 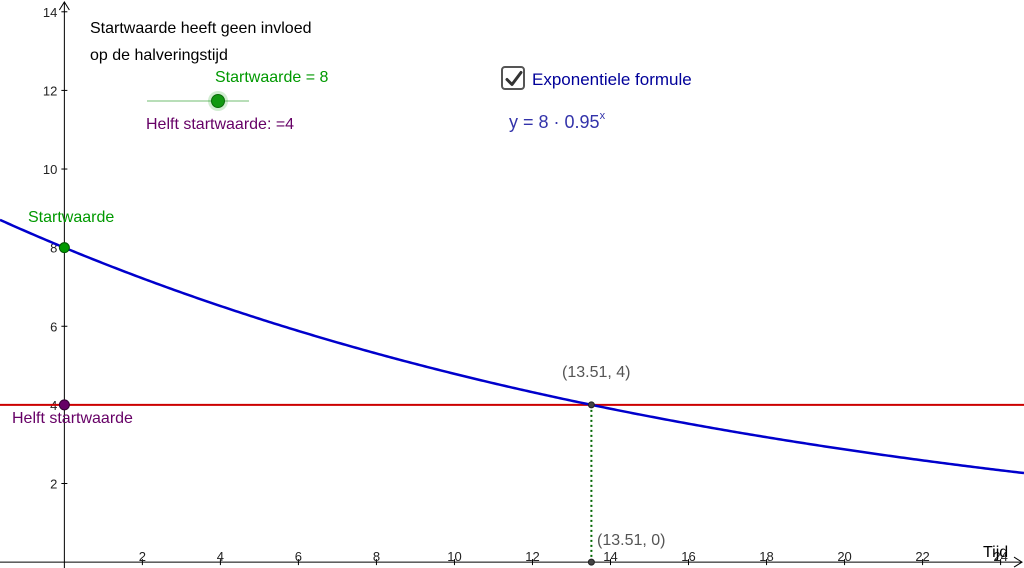 I want to click on slider-track, so click(x=198, y=101).